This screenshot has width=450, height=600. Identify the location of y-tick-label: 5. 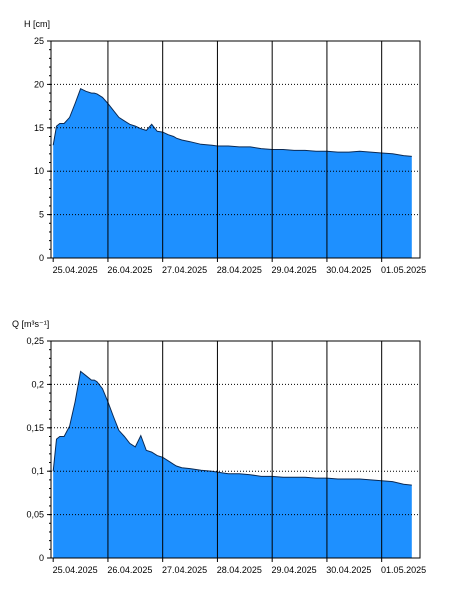
(41, 215).